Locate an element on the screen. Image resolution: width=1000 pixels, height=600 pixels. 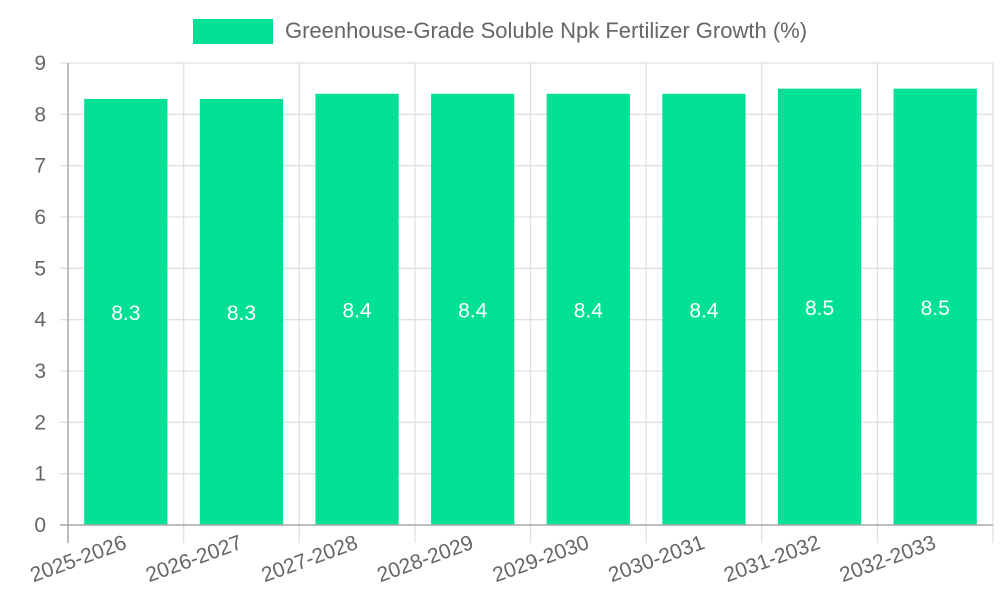
y-tick-label: 2 is located at coordinates (40, 422).